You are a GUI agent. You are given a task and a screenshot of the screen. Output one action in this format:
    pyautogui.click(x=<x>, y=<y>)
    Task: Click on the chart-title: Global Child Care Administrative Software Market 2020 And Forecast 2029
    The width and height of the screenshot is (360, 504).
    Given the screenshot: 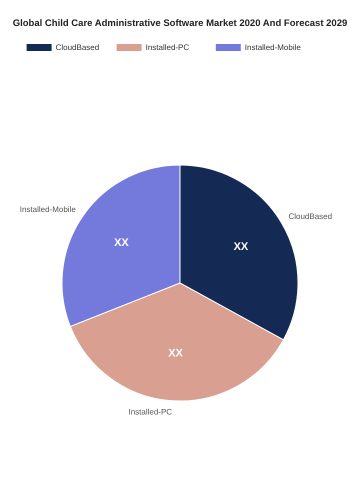 What is the action you would take?
    pyautogui.click(x=180, y=23)
    